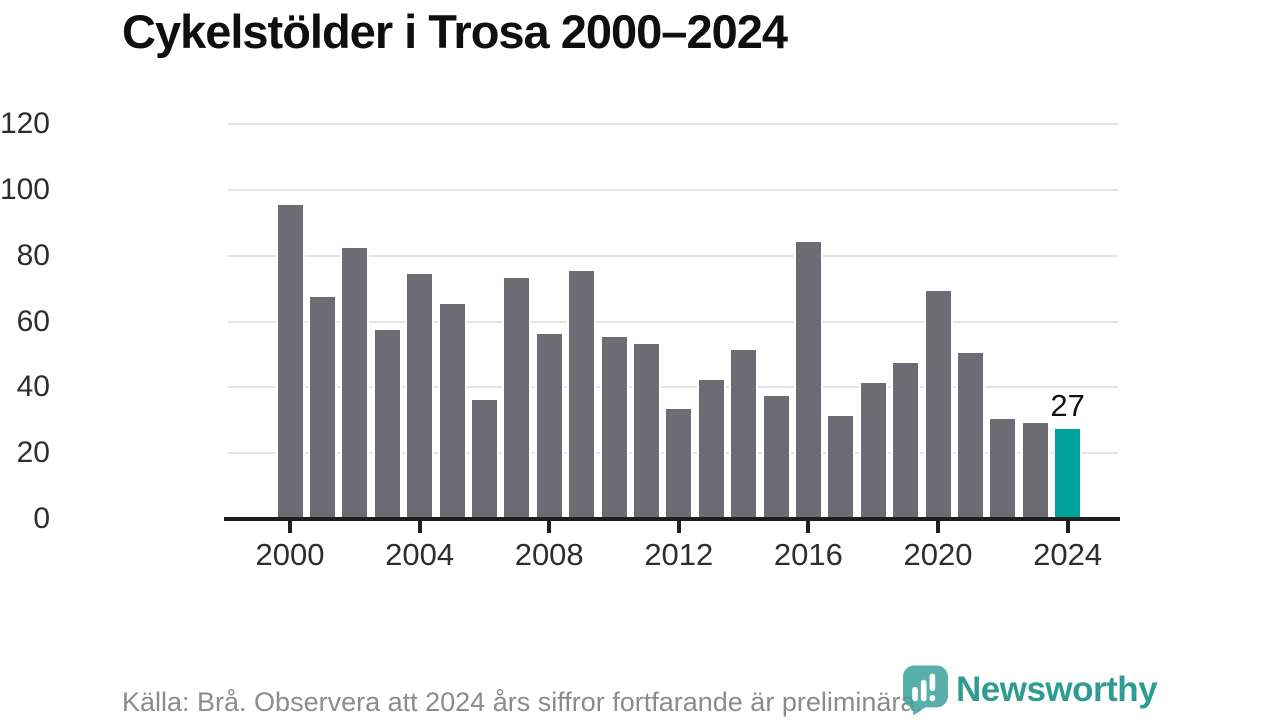  Describe the element at coordinates (420, 396) in the screenshot. I see `bar-2004` at that location.